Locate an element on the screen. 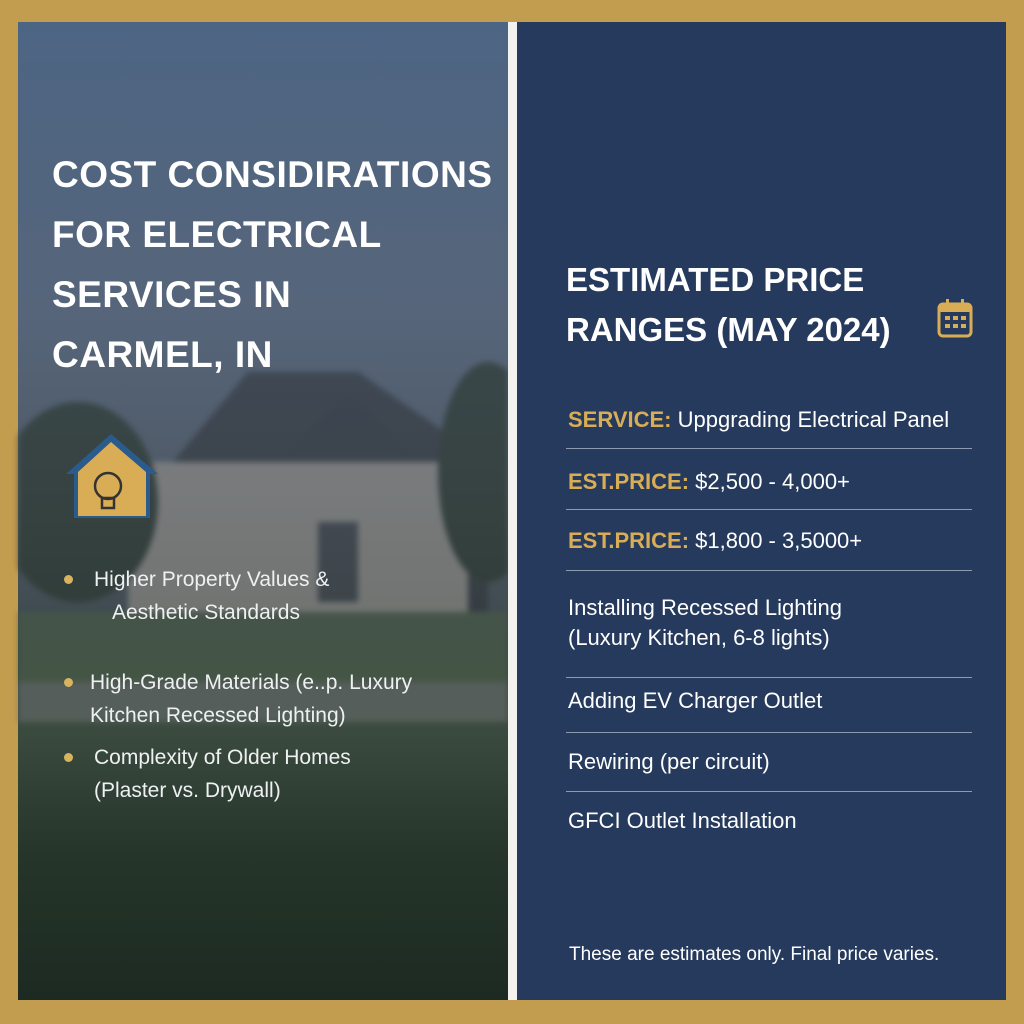  title-line: CARMEL, IN is located at coordinates (162, 354).